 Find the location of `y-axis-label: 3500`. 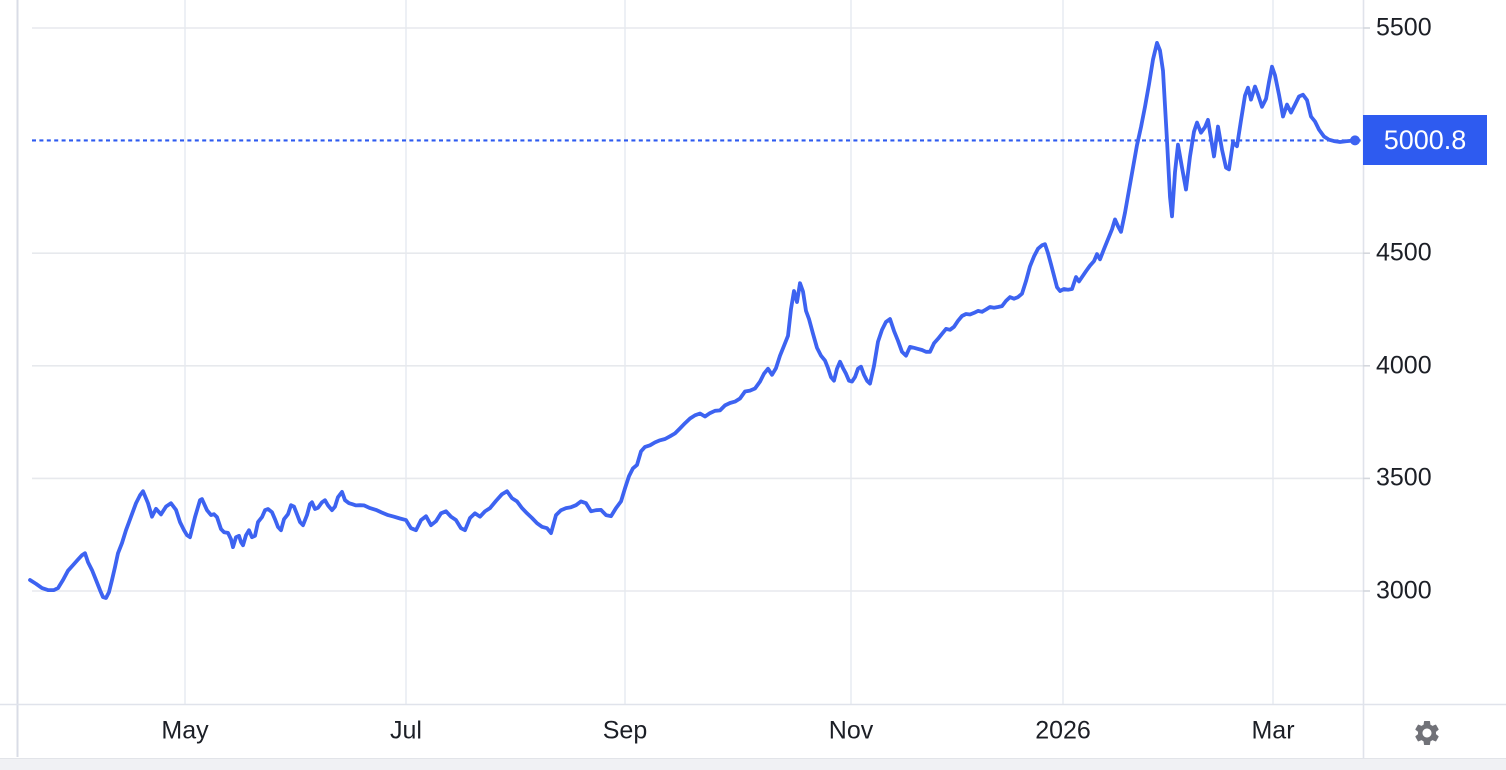

y-axis-label: 3500 is located at coordinates (1404, 477).